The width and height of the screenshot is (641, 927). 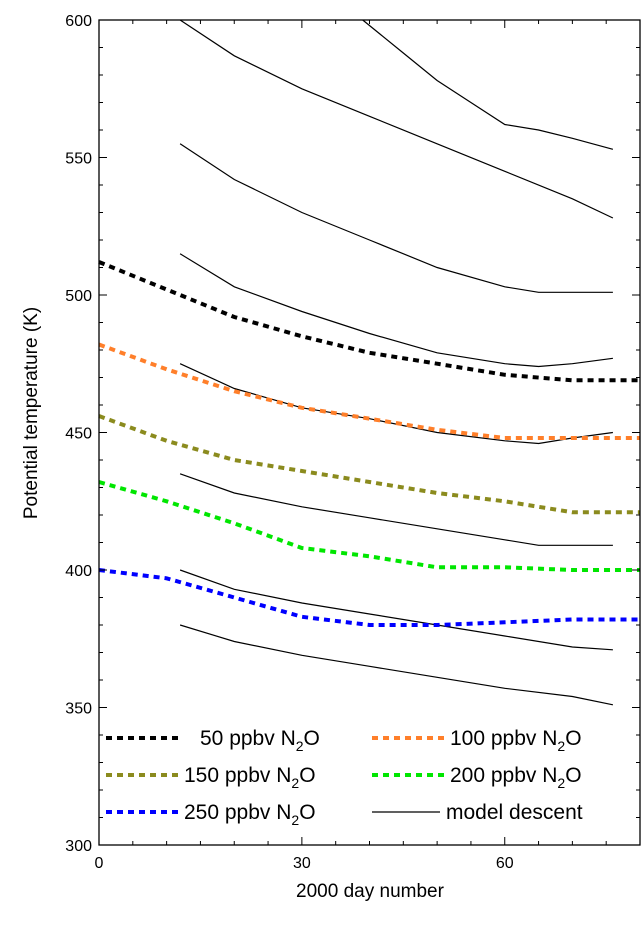 What do you see at coordinates (505, 863) in the screenshot?
I see `x-tick-label: 60` at bounding box center [505, 863].